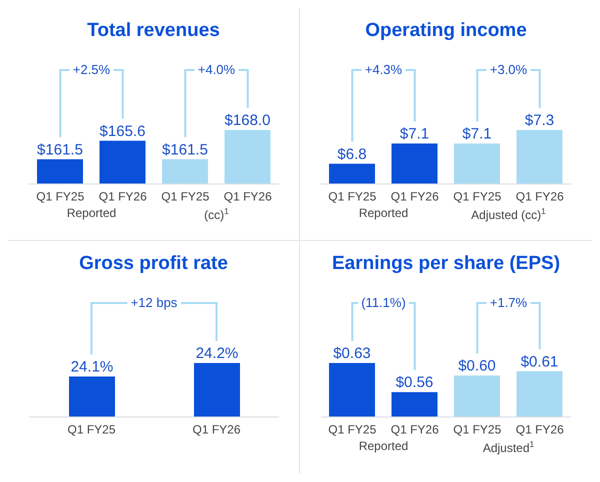 The height and width of the screenshot is (482, 600). I want to click on chart-title: Gross profit rate, so click(153, 264).